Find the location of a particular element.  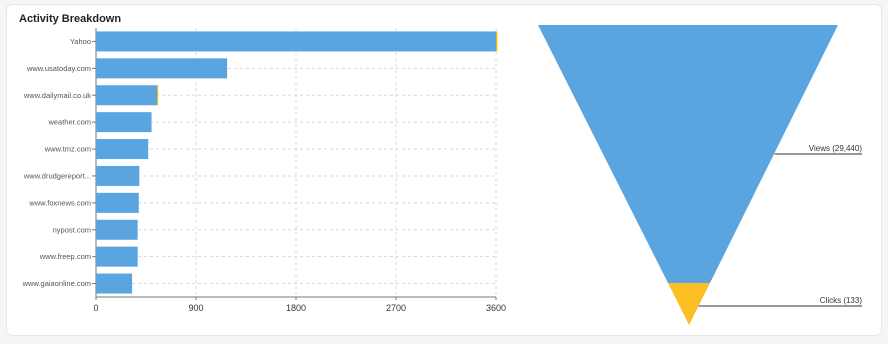

x-tick-label: 900 is located at coordinates (195, 308).